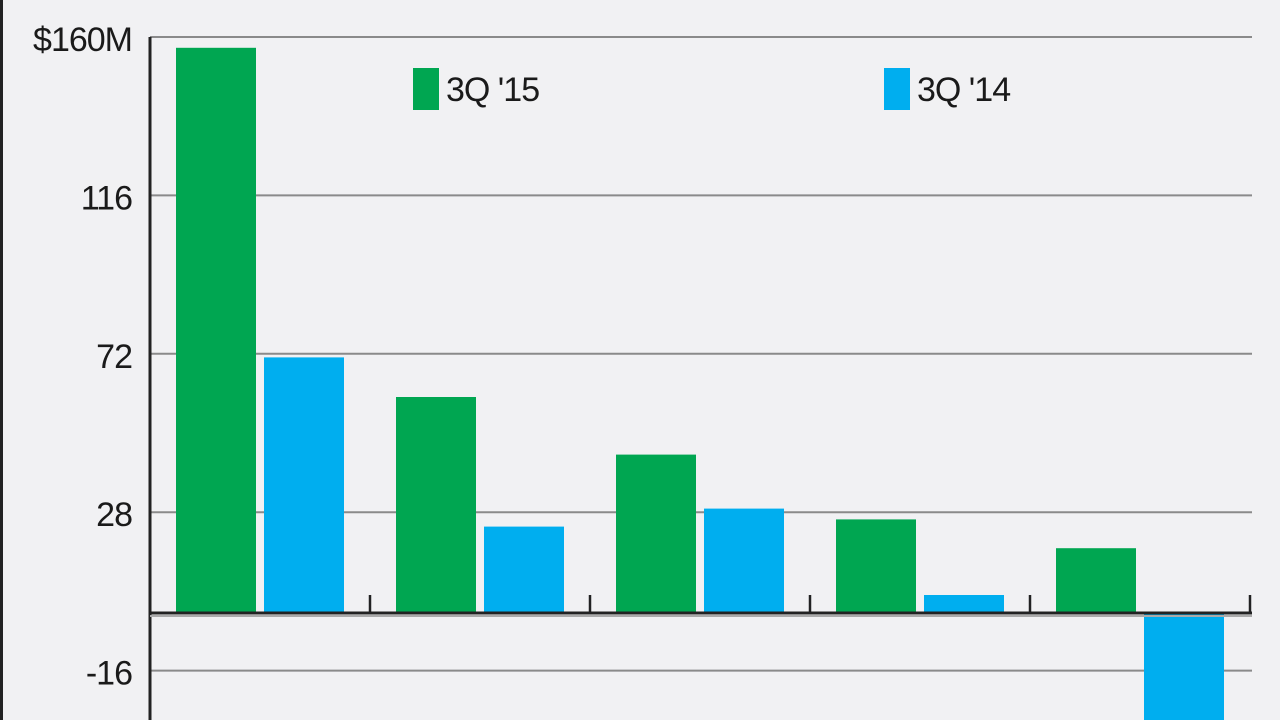 The width and height of the screenshot is (1280, 720). Describe the element at coordinates (492, 90) in the screenshot. I see `legend-label: 3Q '15` at that location.